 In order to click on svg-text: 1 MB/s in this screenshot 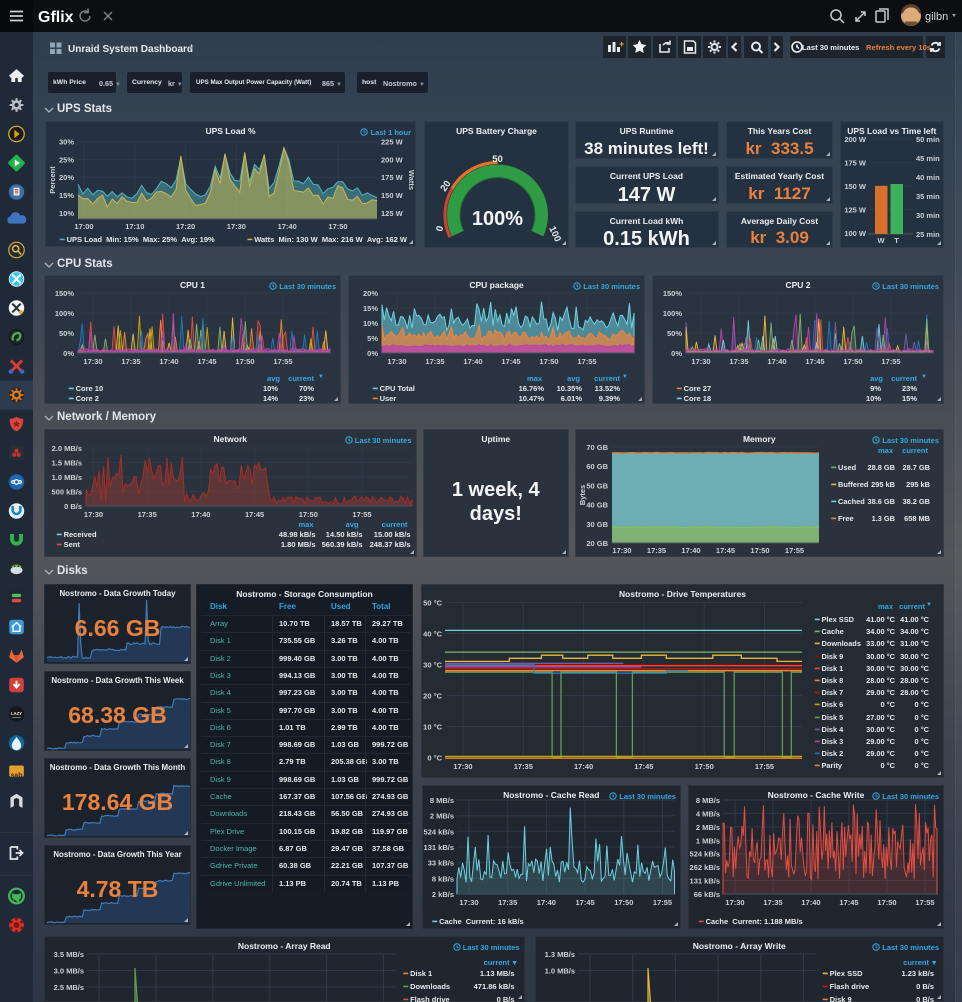, I will do `click(708, 840)`.